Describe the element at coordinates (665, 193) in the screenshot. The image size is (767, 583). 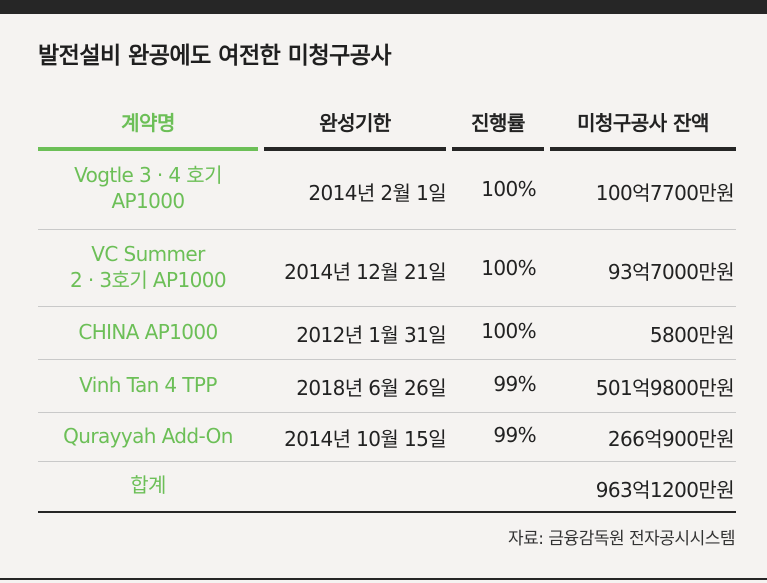
I see `balance: 100억7700만원` at that location.